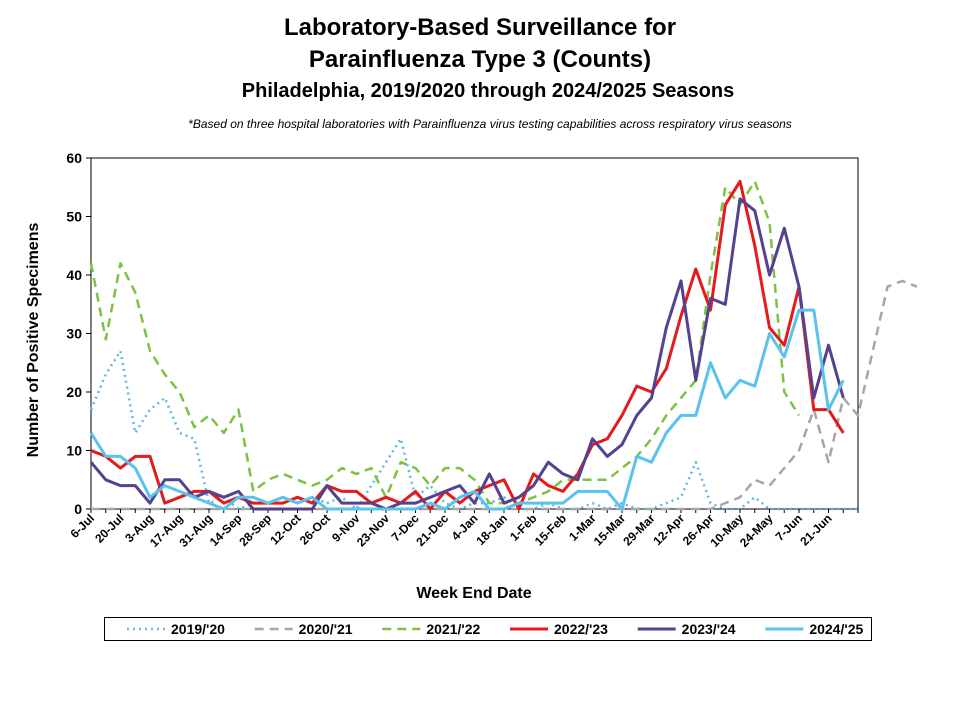  Describe the element at coordinates (74, 451) in the screenshot. I see `y-tick-label: 10` at that location.